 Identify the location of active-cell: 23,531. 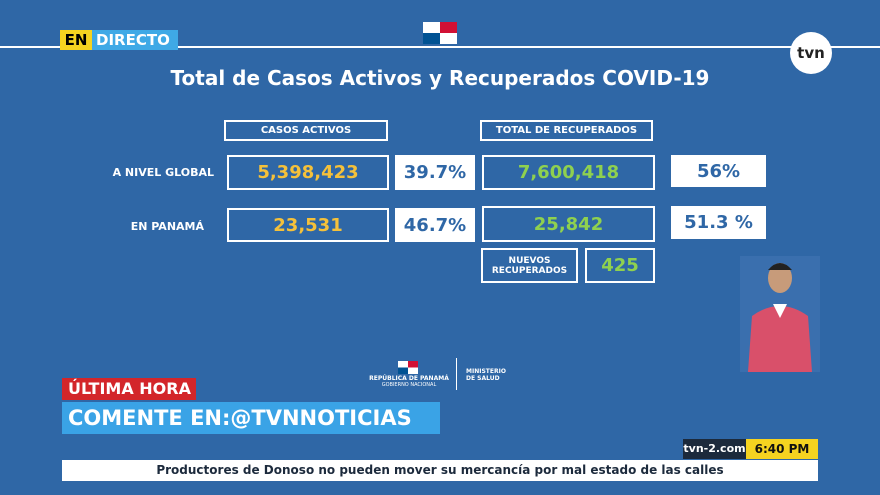
(308, 225).